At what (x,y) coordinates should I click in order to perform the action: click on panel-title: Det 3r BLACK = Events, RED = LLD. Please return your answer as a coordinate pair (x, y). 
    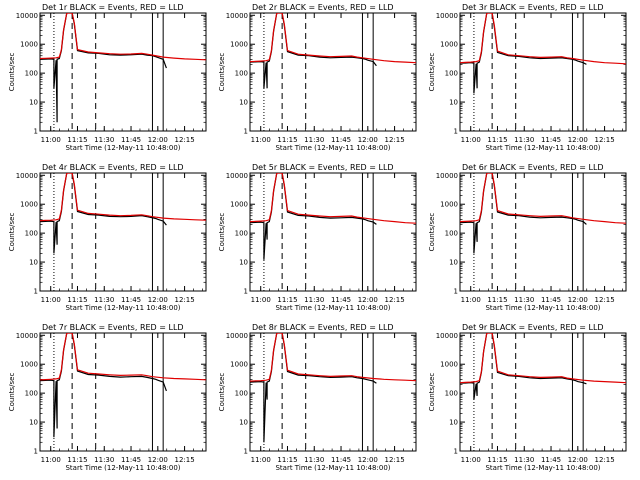
    Looking at the image, I should click on (533, 7).